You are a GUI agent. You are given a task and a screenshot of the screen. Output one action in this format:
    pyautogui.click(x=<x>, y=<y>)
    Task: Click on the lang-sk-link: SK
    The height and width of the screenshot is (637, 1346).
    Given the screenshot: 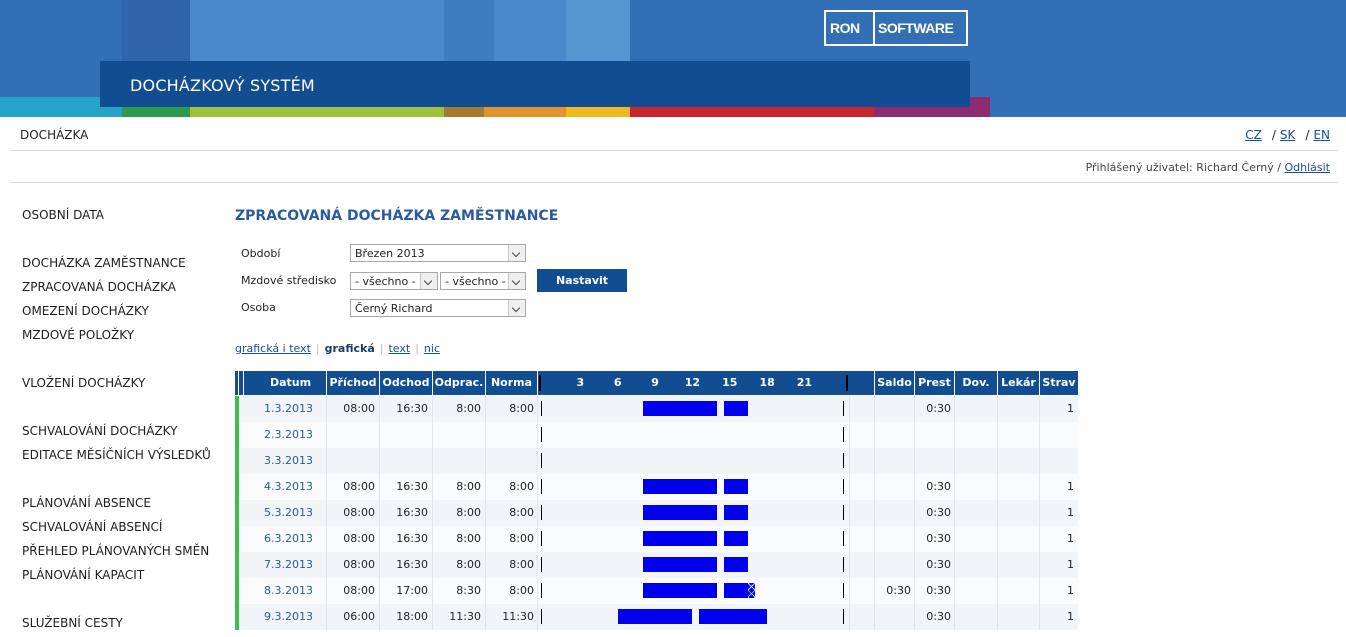 What is the action you would take?
    pyautogui.click(x=1287, y=135)
    